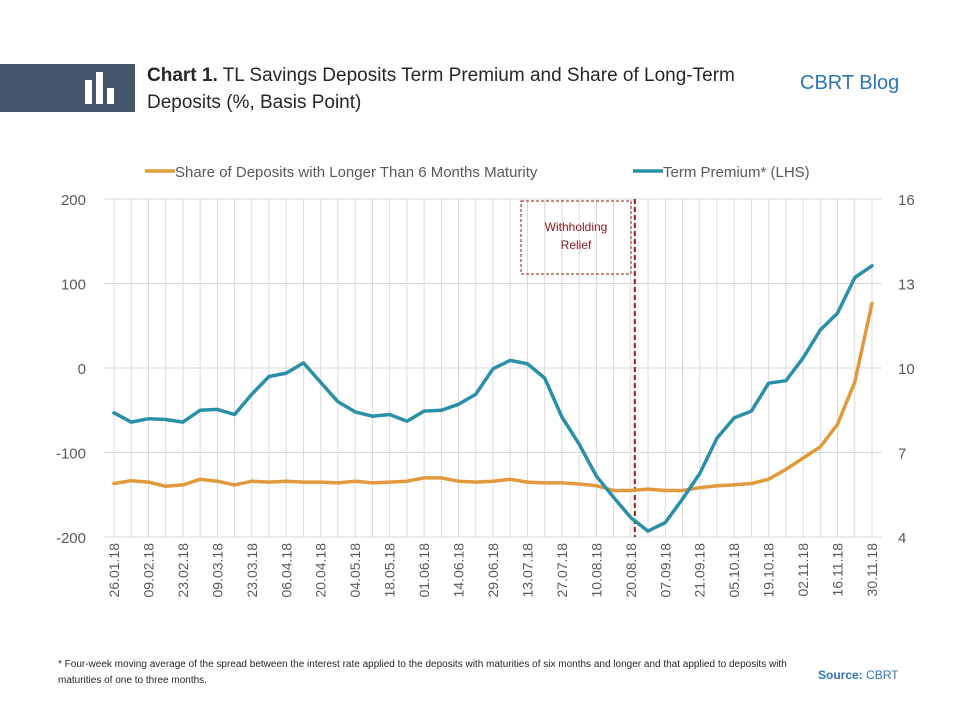  I want to click on annotation-box, so click(576, 237).